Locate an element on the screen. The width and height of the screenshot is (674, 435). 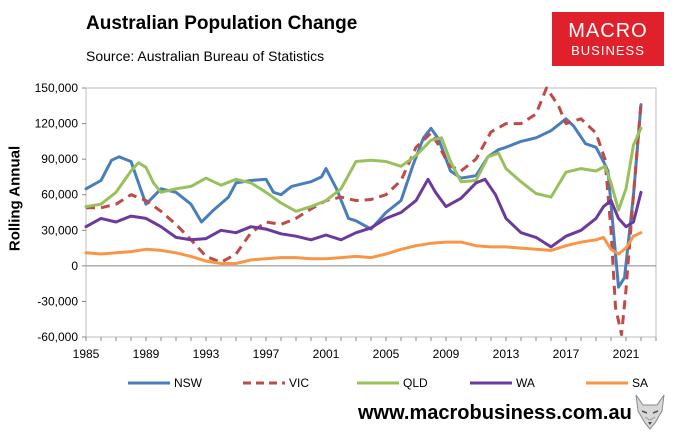
x-tick-label: 2021 is located at coordinates (626, 354).